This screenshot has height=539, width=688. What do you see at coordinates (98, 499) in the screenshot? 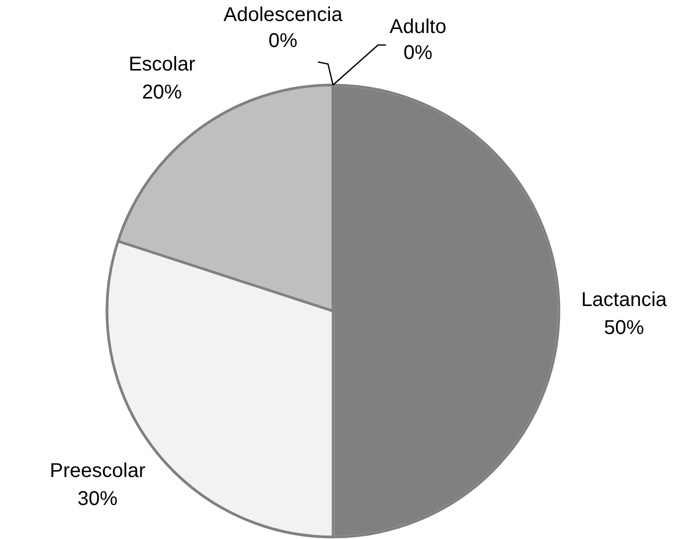
I see `data-label: 30%` at bounding box center [98, 499].